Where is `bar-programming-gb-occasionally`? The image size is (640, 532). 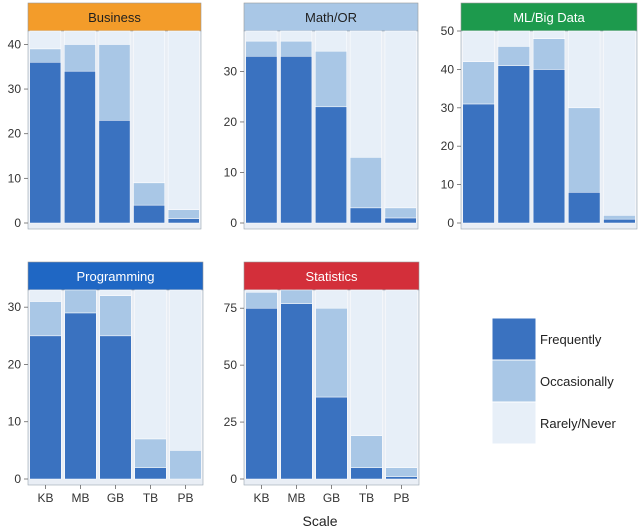 bar-programming-gb-occasionally is located at coordinates (115, 316).